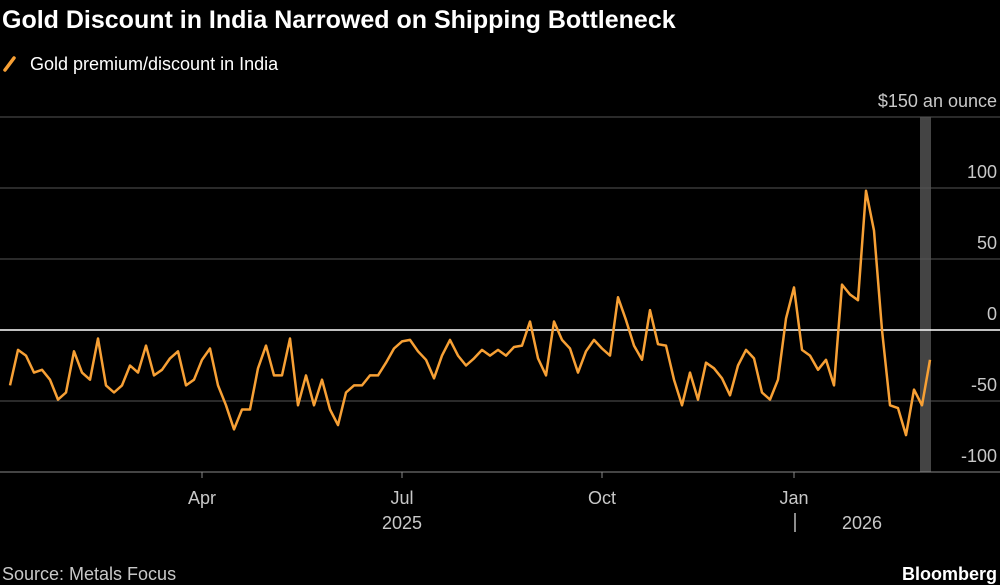 The width and height of the screenshot is (1000, 585). Describe the element at coordinates (937, 101) in the screenshot. I see `y-tick-label: $150 an ounce` at that location.